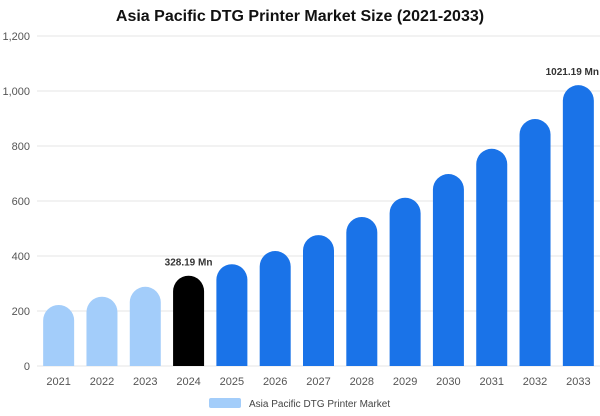  Describe the element at coordinates (275, 382) in the screenshot. I see `x-tick-label: 2026` at that location.